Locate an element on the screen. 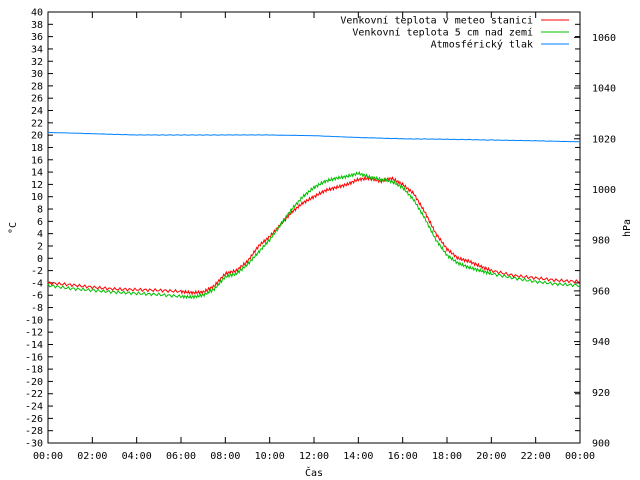 This screenshot has height=480, width=640. left-tick-label: 28 is located at coordinates (37, 86).